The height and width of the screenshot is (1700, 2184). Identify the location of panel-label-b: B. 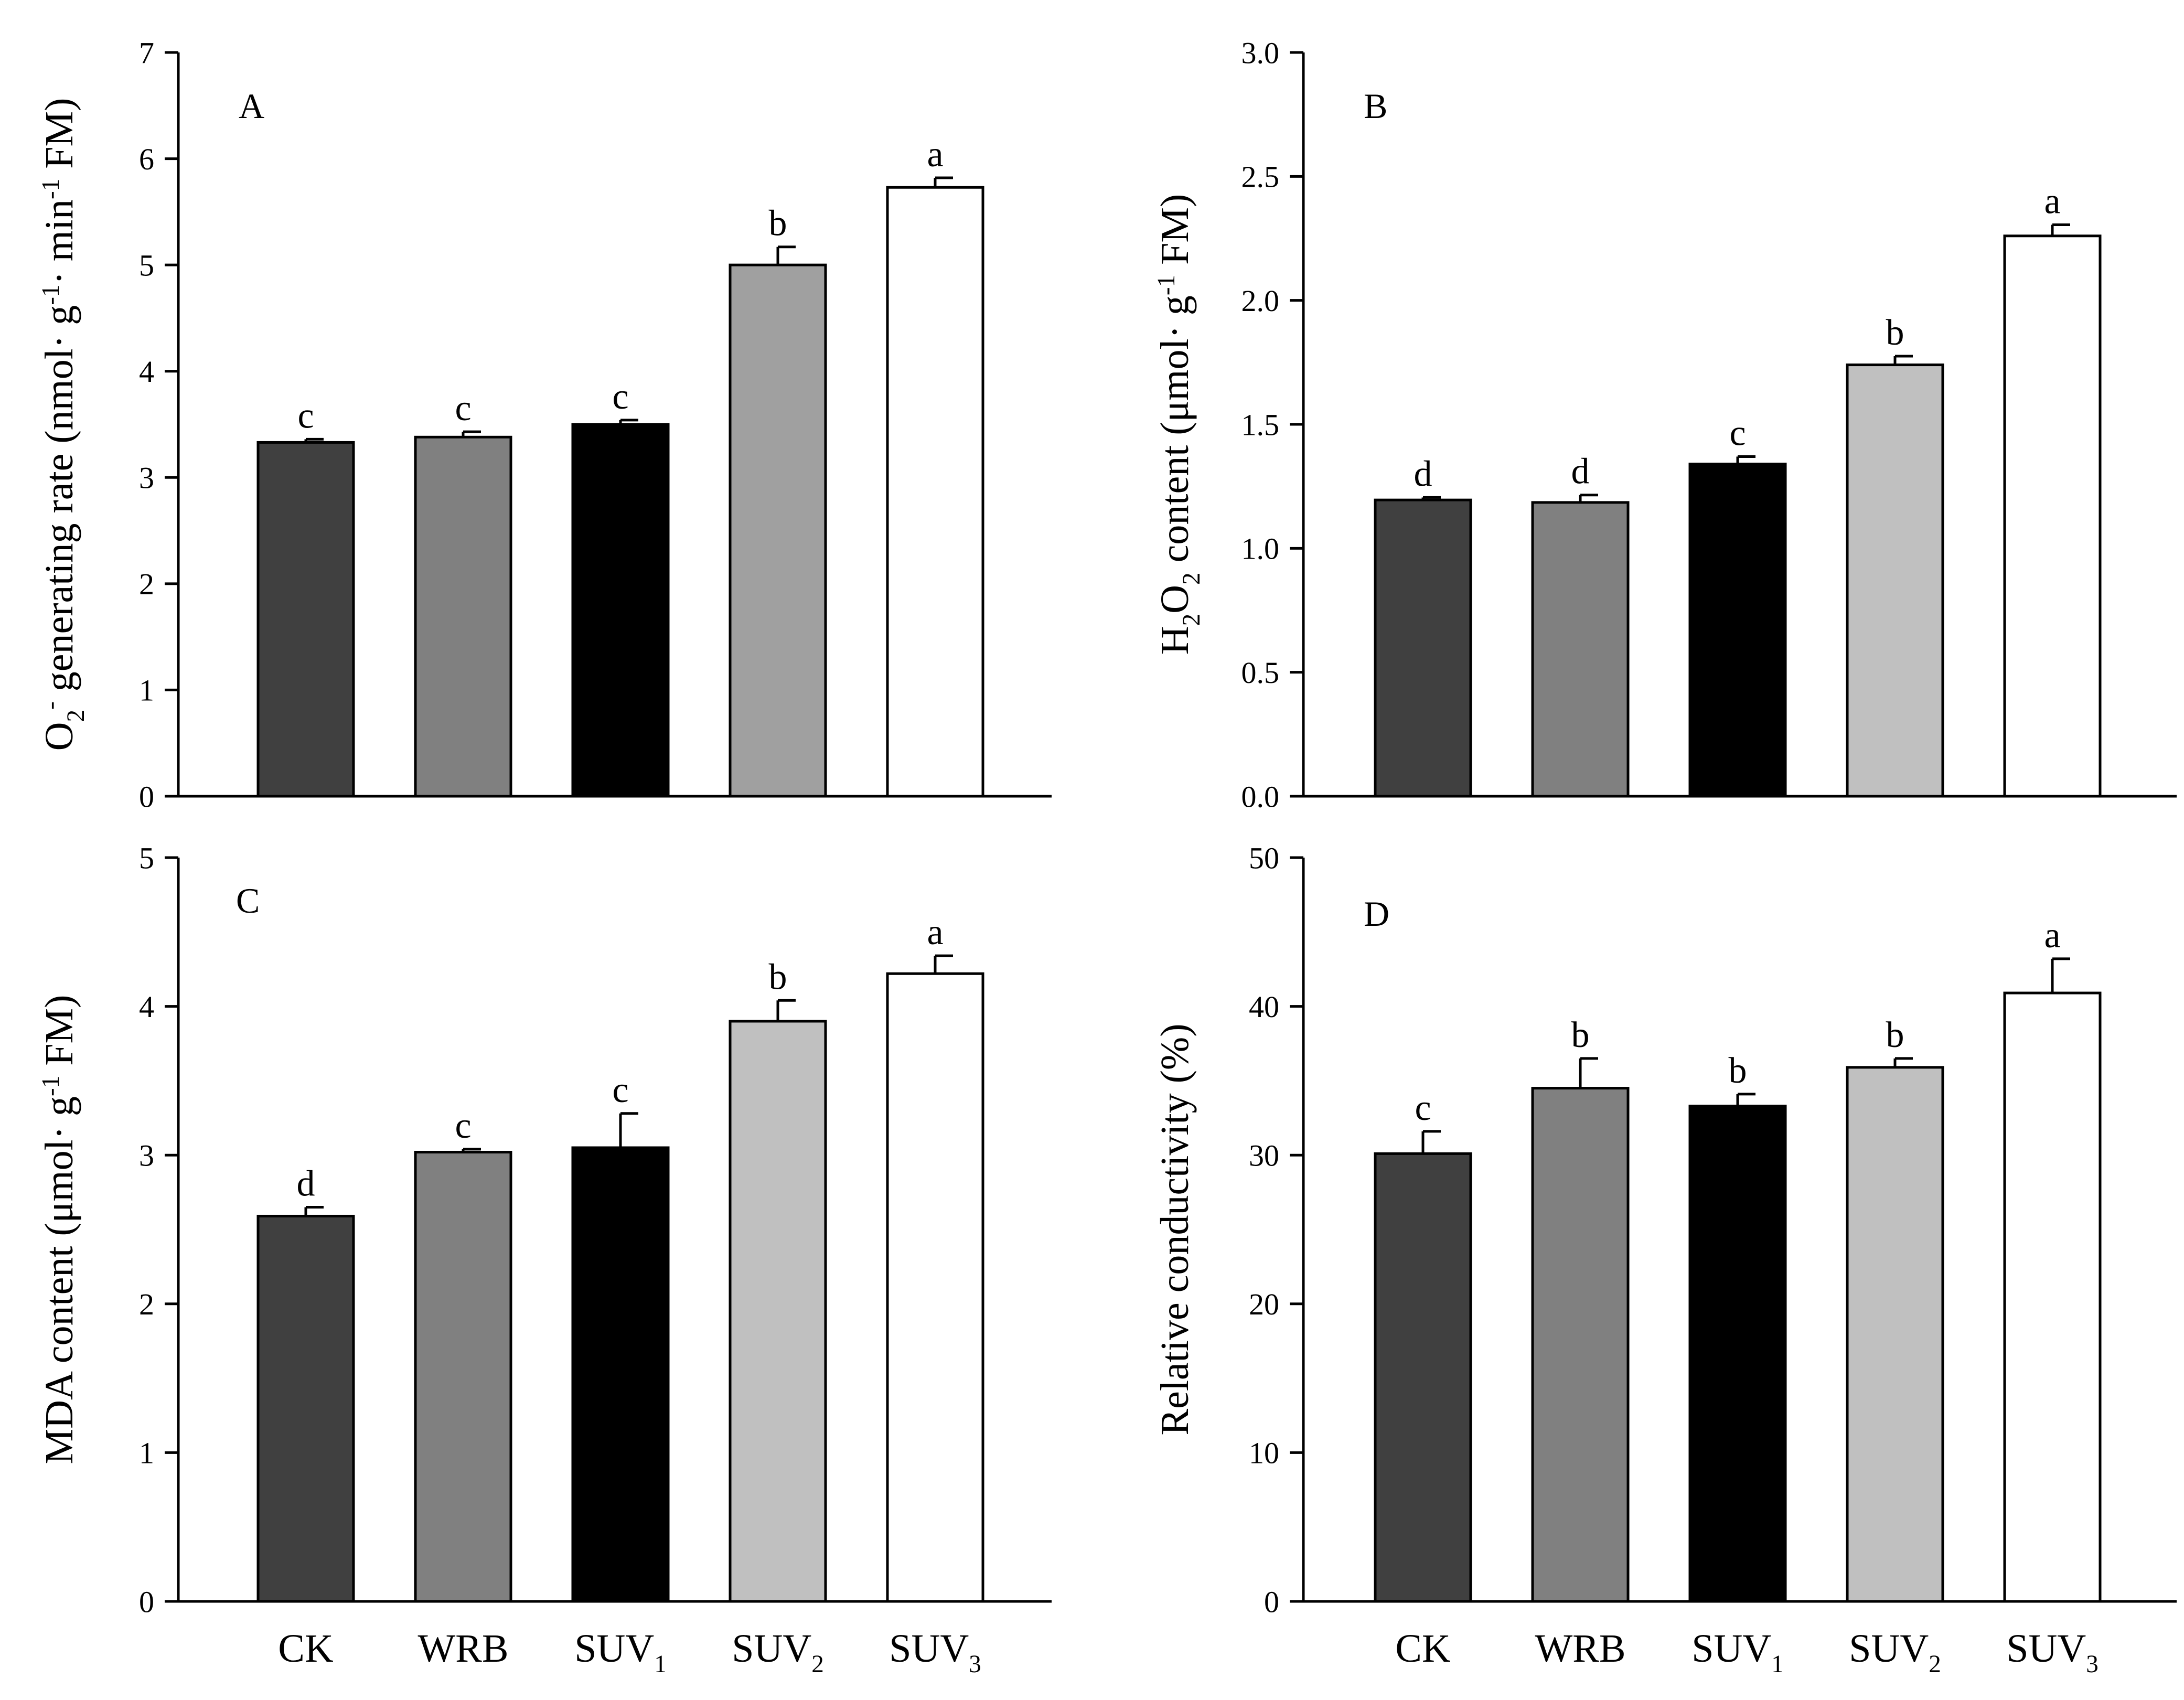
(1375, 106).